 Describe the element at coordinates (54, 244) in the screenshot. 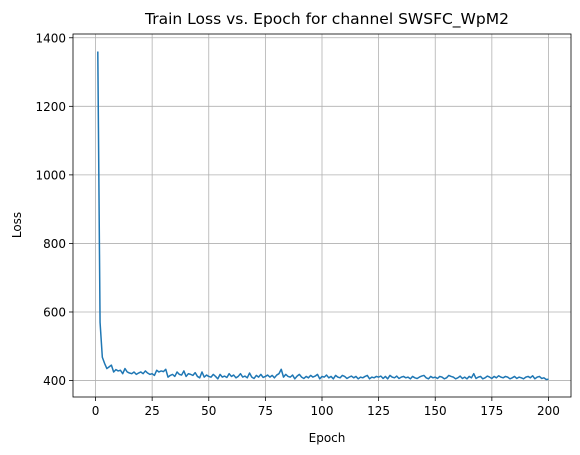

I see `y-tick-label: 800` at that location.